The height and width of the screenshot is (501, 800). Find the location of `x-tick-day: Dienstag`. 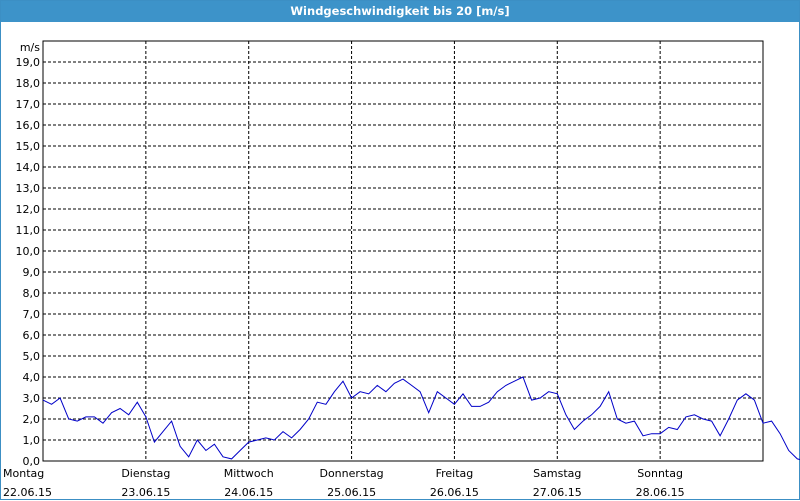

x-tick-day: Dienstag is located at coordinates (145, 473).